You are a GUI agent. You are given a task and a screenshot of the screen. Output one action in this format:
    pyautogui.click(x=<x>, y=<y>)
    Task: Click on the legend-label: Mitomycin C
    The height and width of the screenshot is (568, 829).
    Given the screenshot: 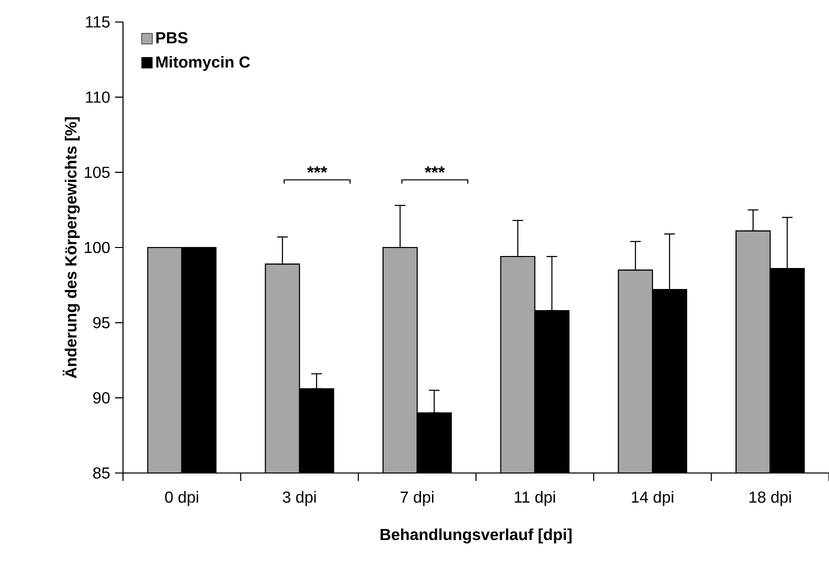 What is the action you would take?
    pyautogui.click(x=203, y=63)
    